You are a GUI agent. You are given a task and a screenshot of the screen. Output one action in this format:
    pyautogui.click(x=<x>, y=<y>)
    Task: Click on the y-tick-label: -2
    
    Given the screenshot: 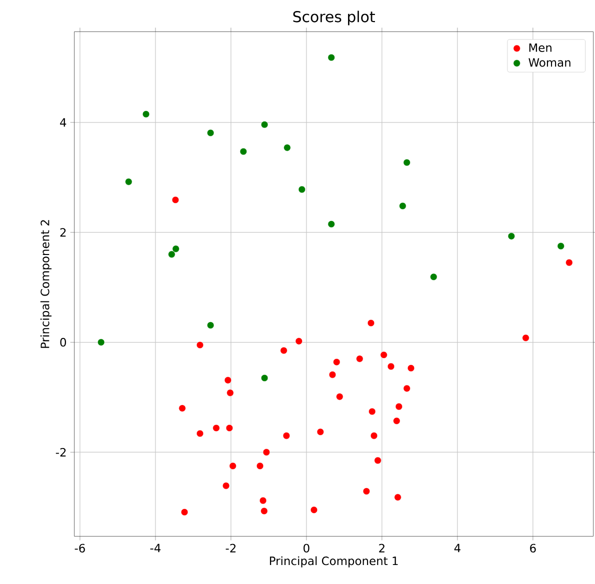 What is the action you would take?
    pyautogui.click(x=61, y=452)
    